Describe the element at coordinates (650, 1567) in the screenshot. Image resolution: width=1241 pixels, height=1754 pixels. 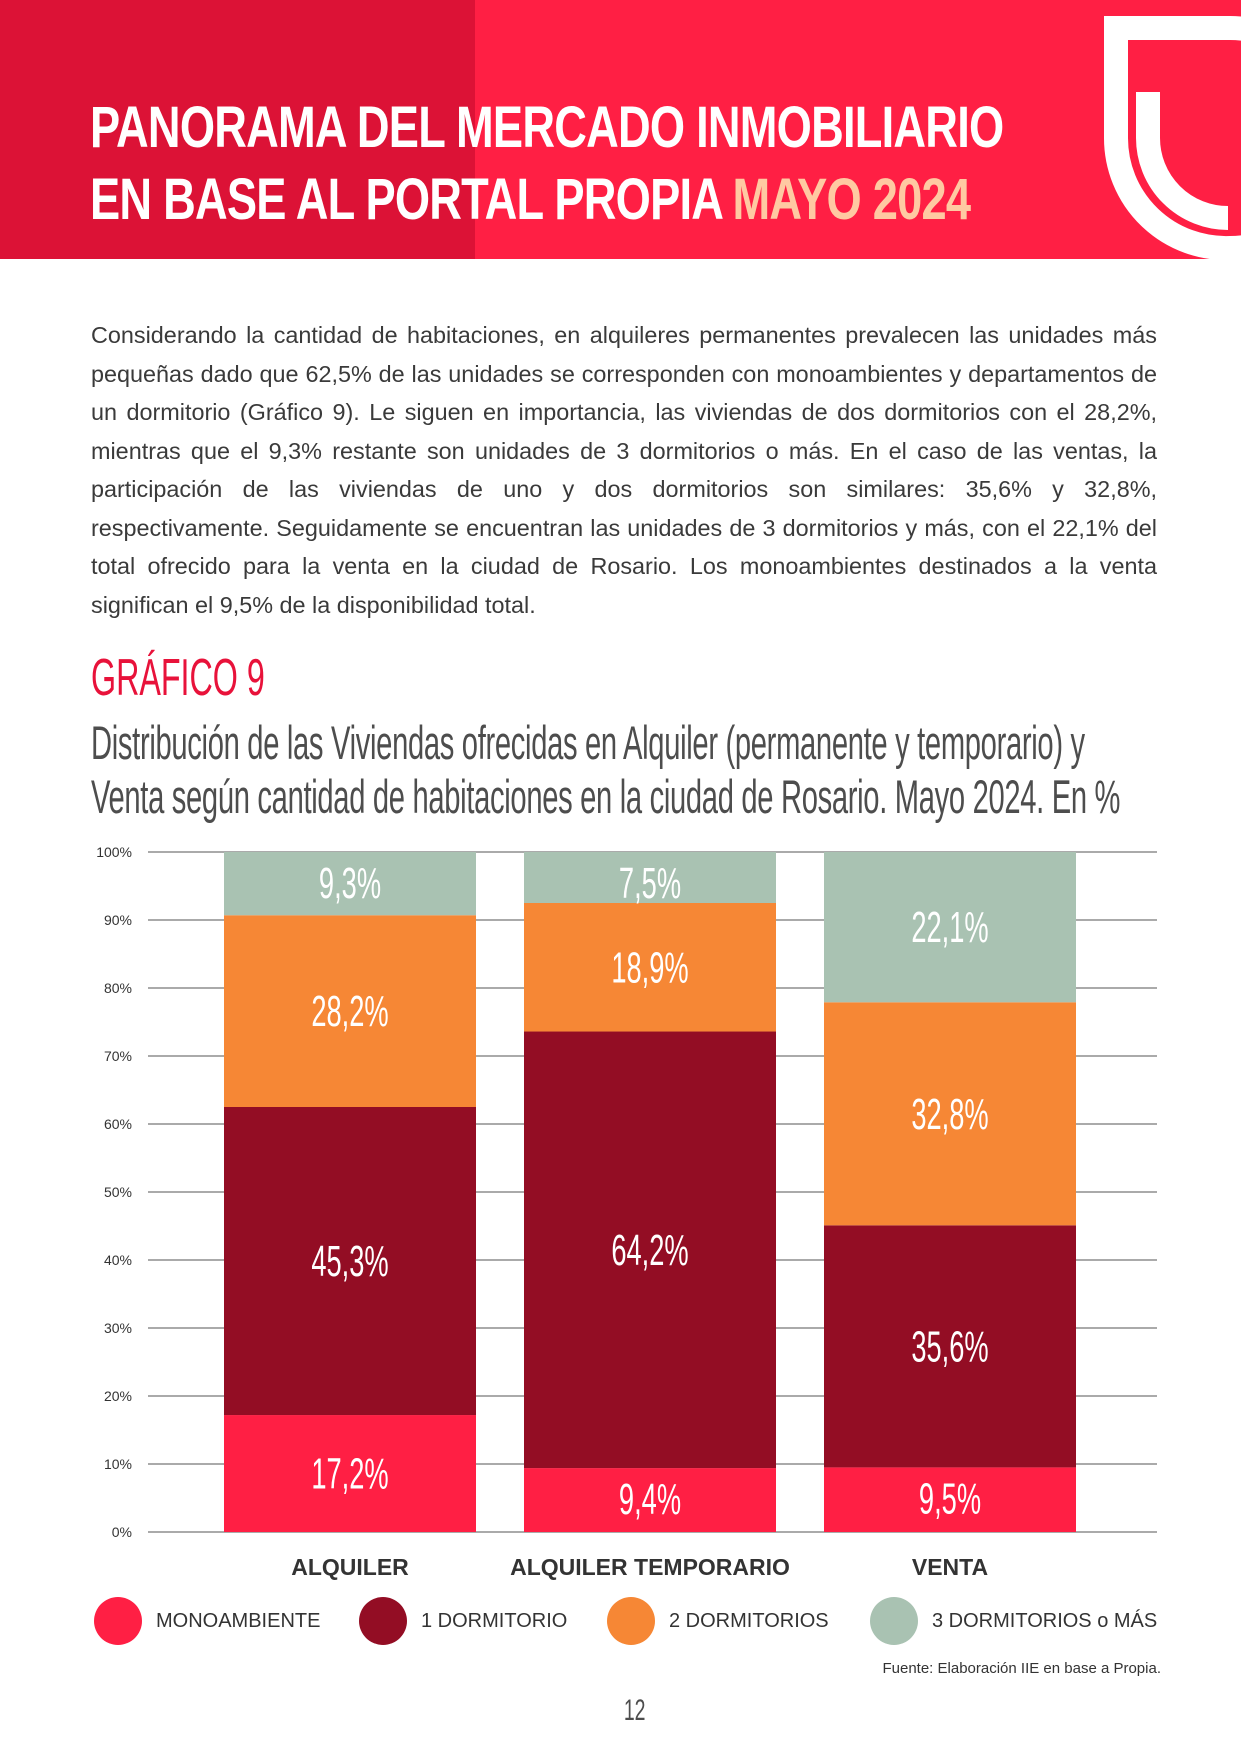
I see `x-category-label-alquiler-temporario: ALQUILER TEMPORARIO` at that location.